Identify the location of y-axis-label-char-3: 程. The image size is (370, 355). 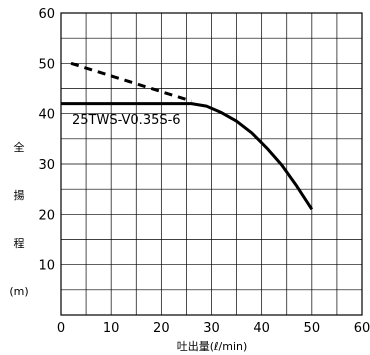
(19, 243).